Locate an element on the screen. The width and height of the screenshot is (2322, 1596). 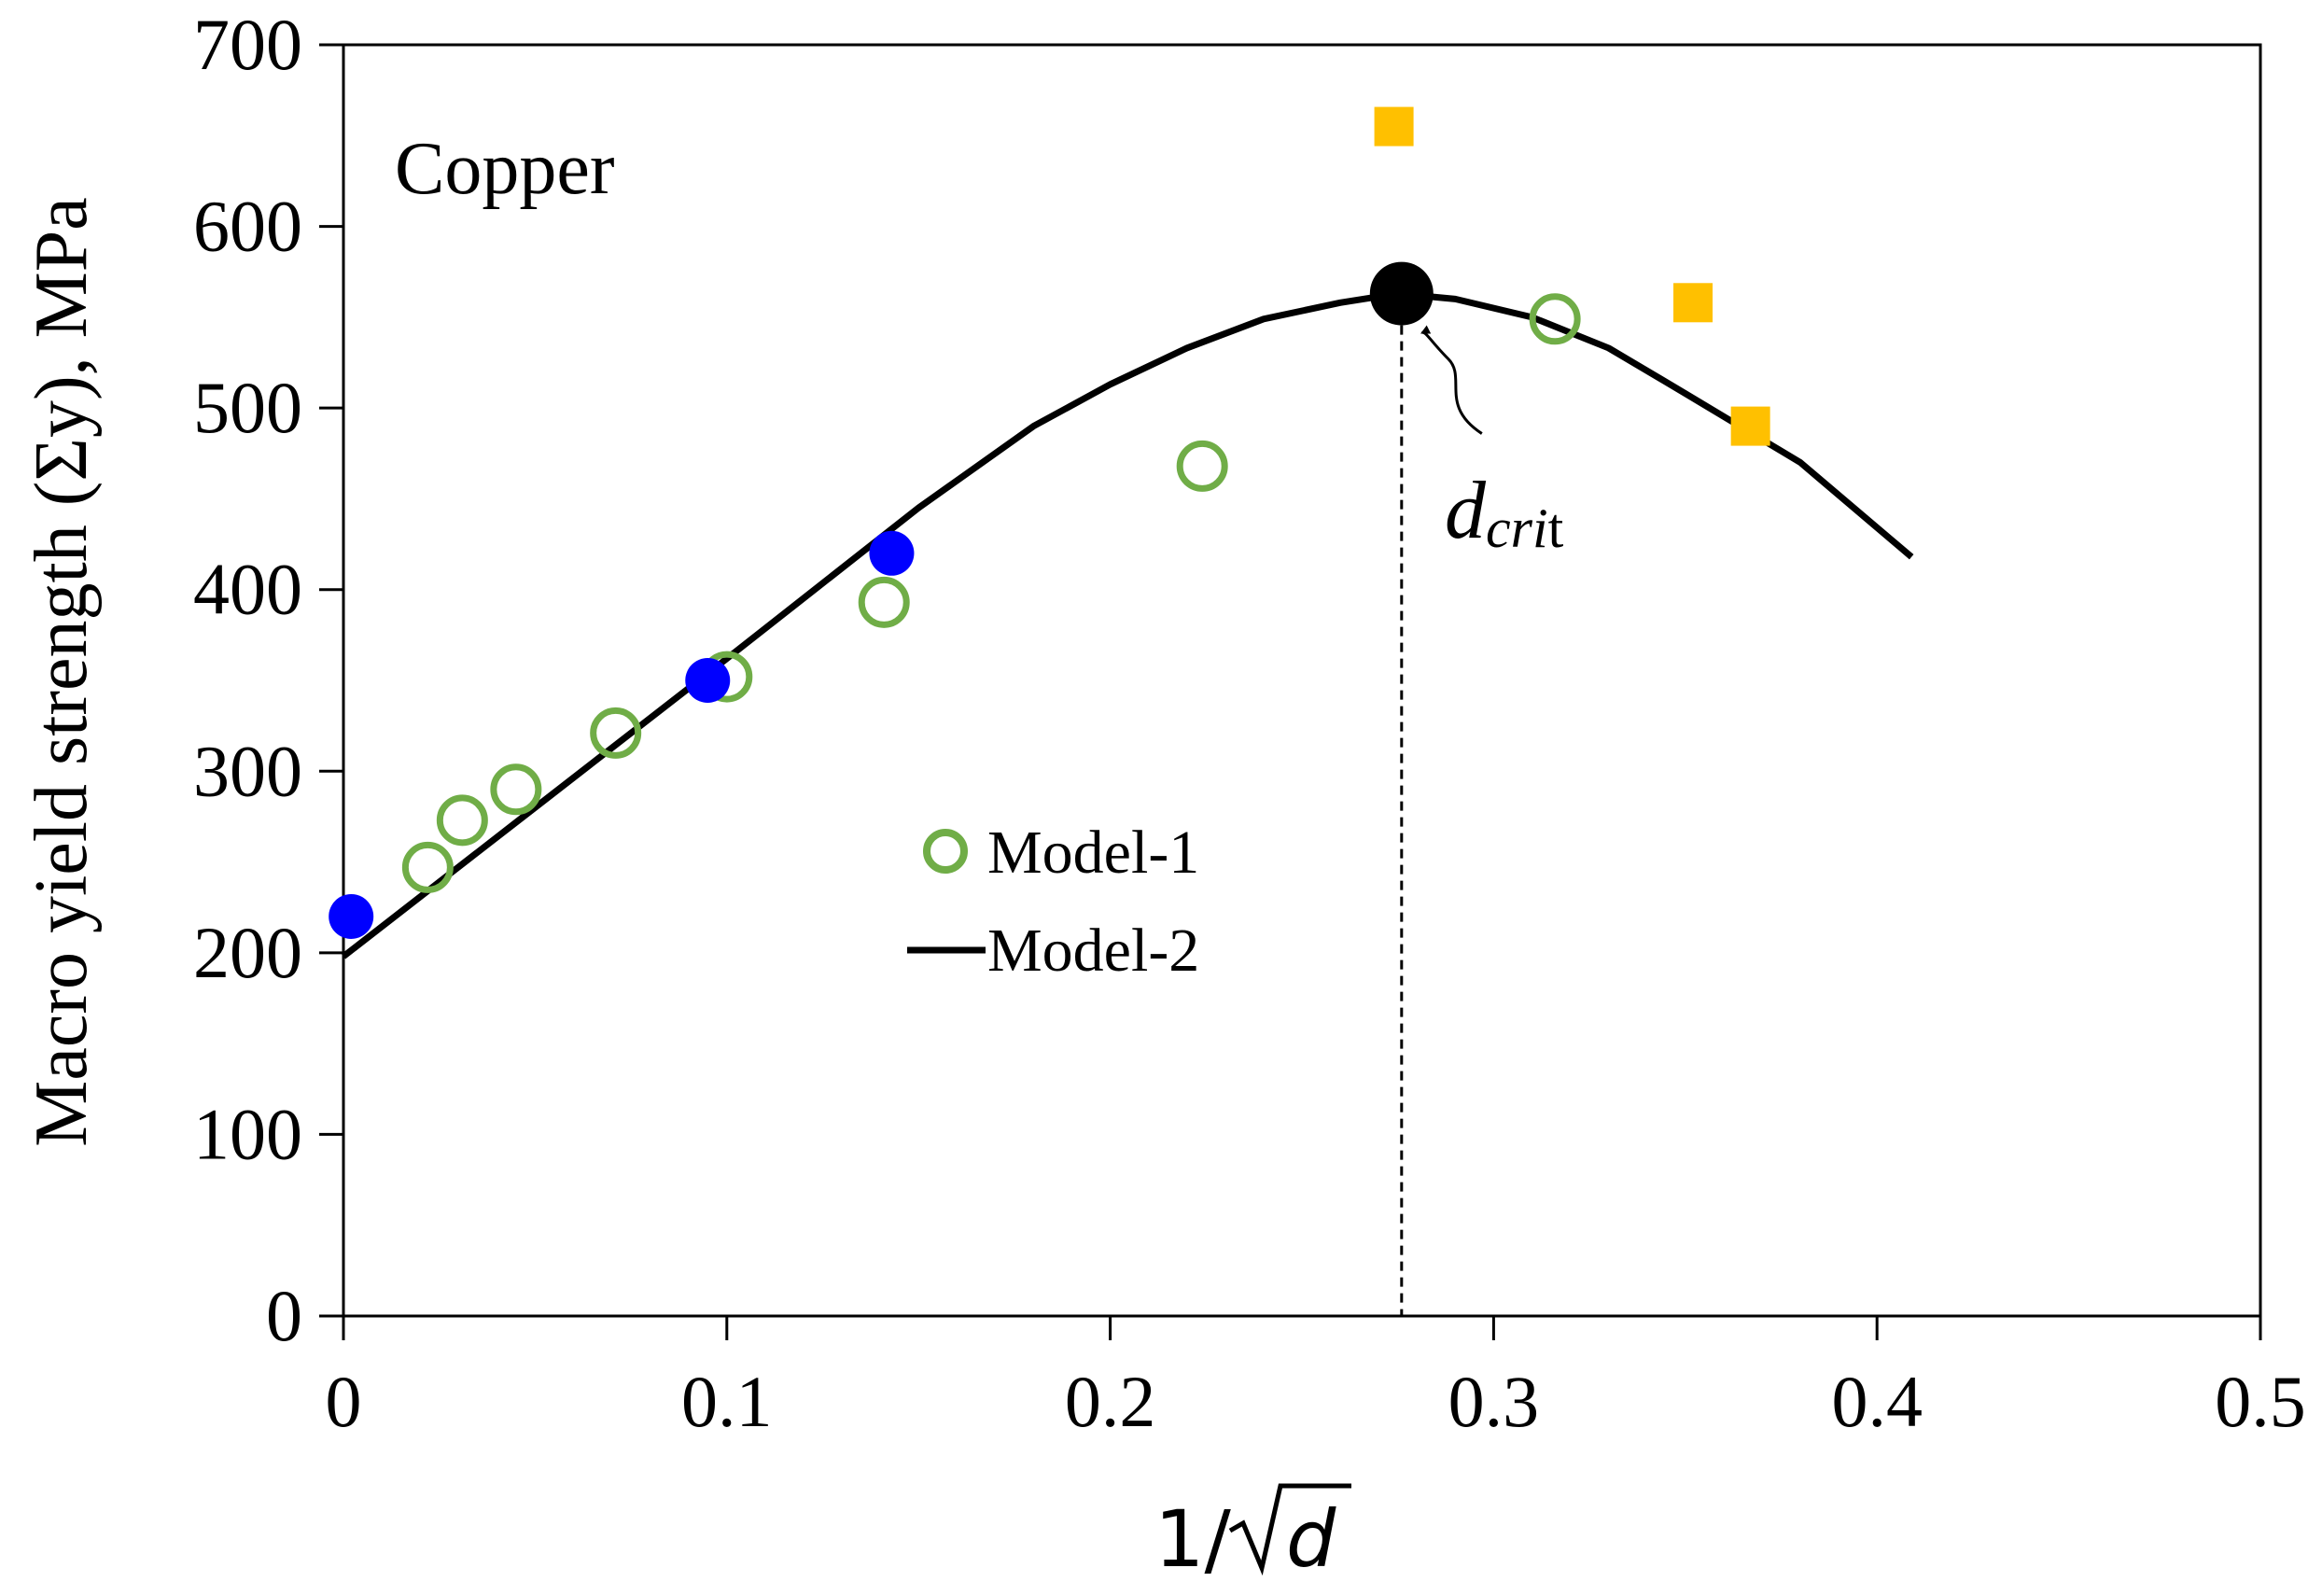
y-tick-label: 0 is located at coordinates (284, 1315).